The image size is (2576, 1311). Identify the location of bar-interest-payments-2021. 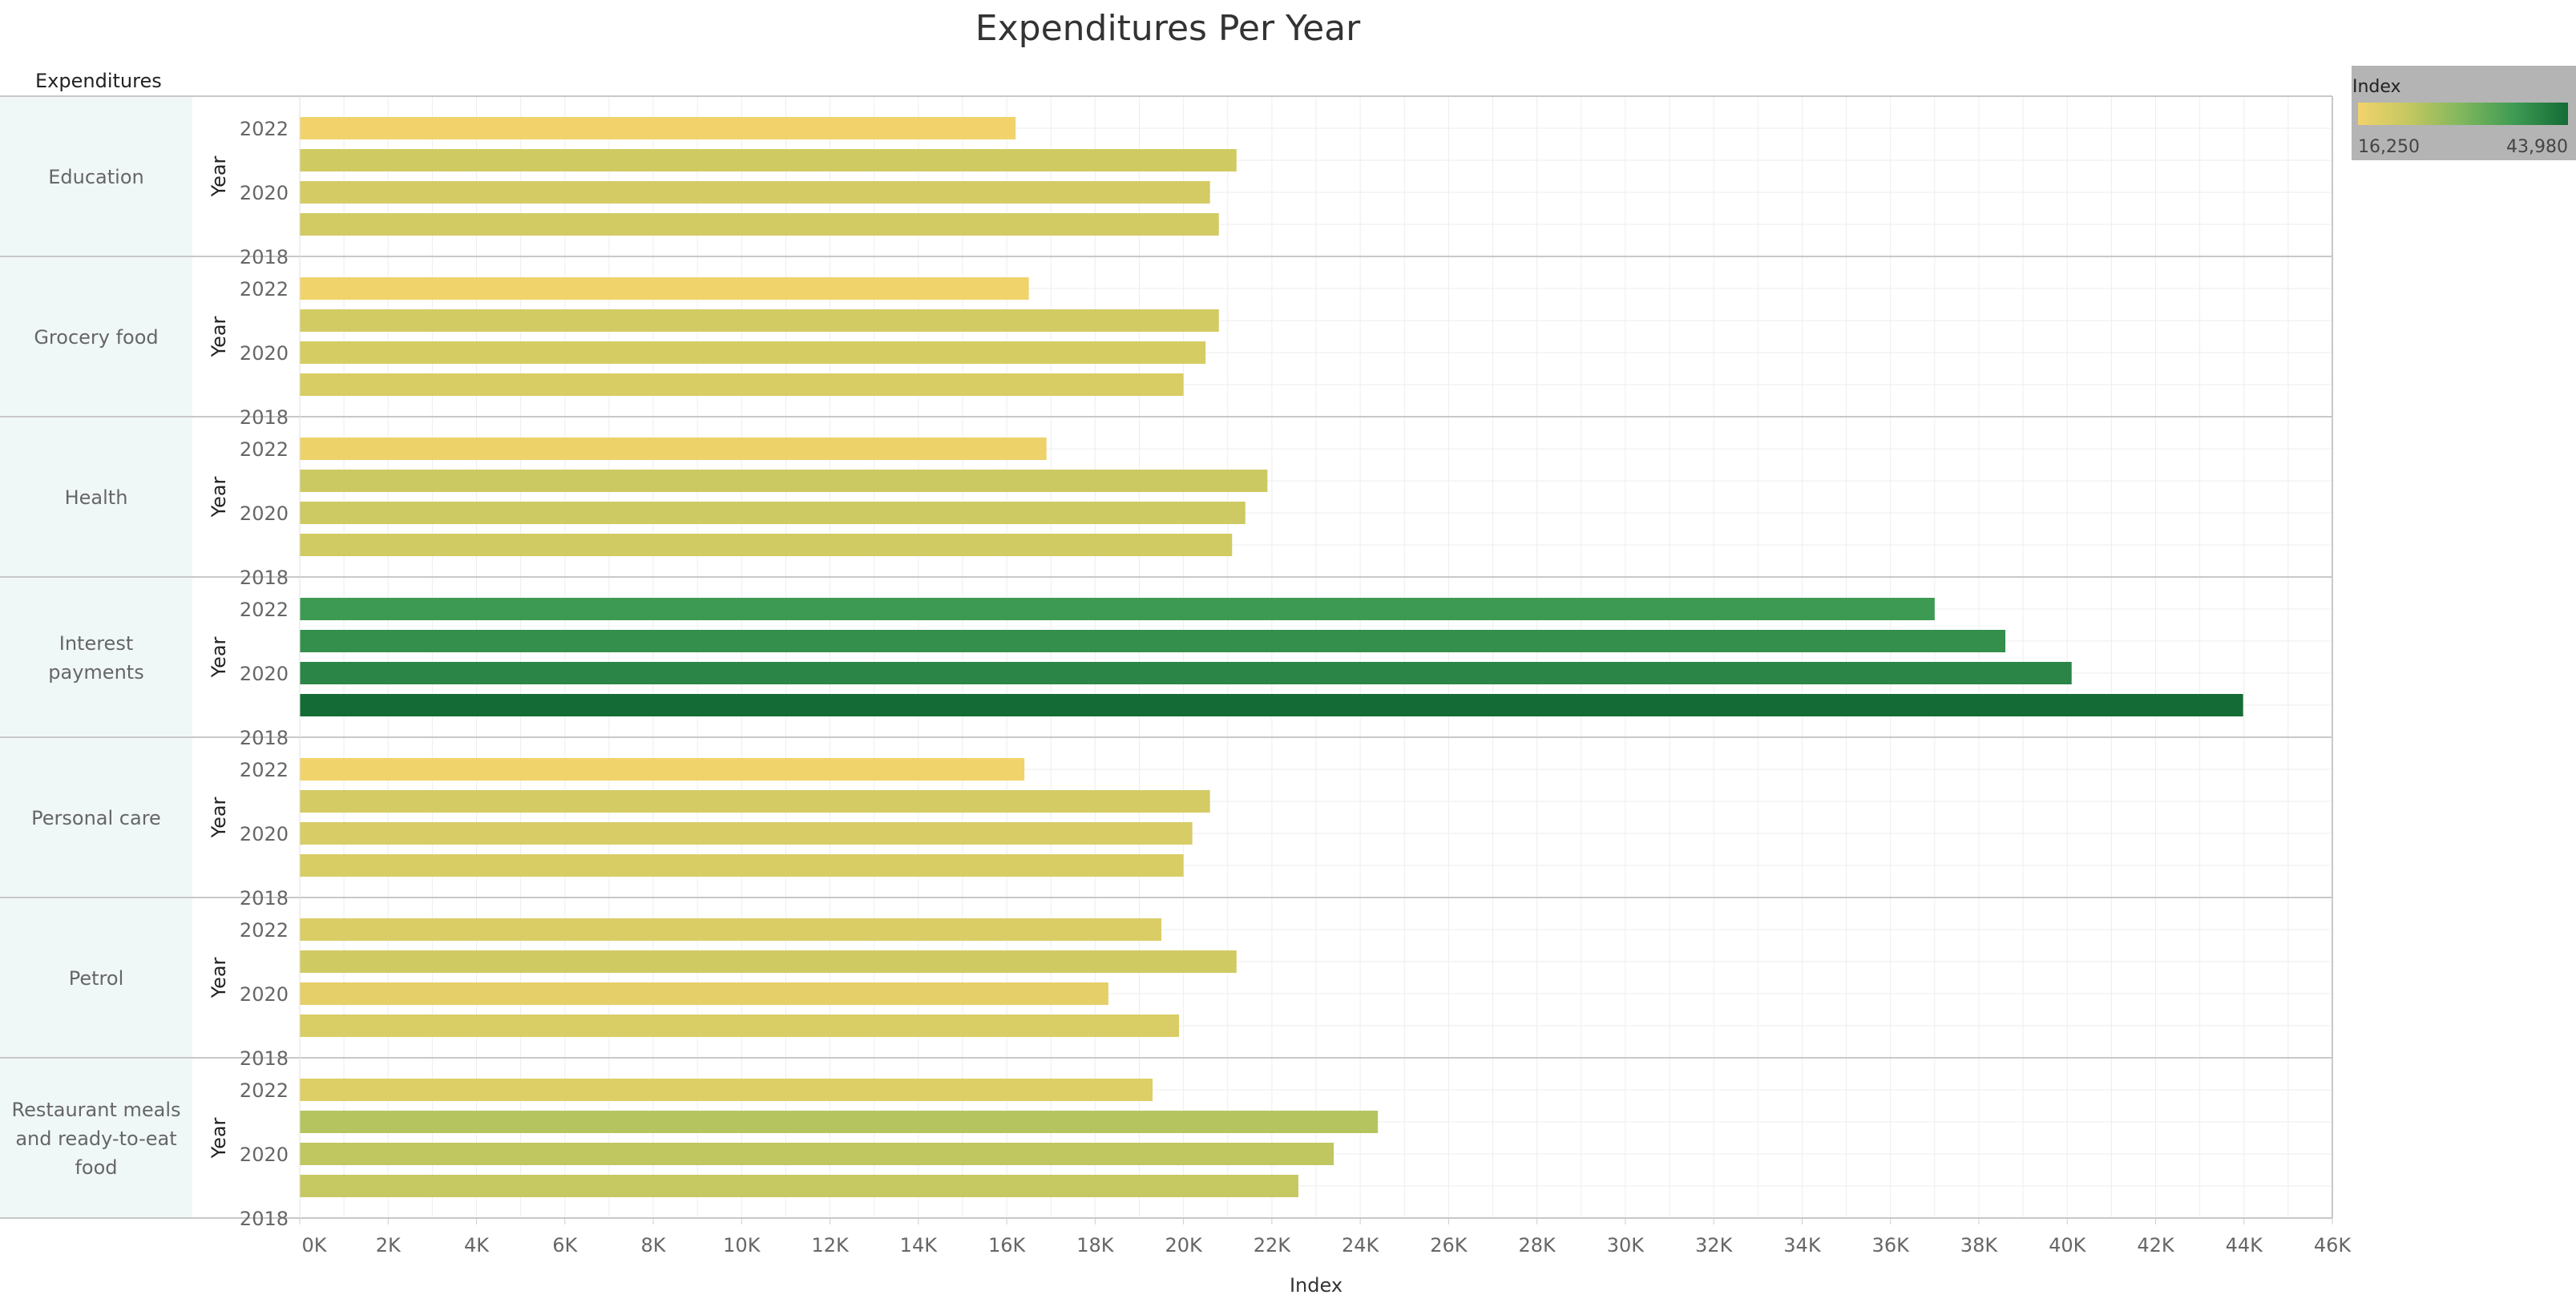
(1153, 641).